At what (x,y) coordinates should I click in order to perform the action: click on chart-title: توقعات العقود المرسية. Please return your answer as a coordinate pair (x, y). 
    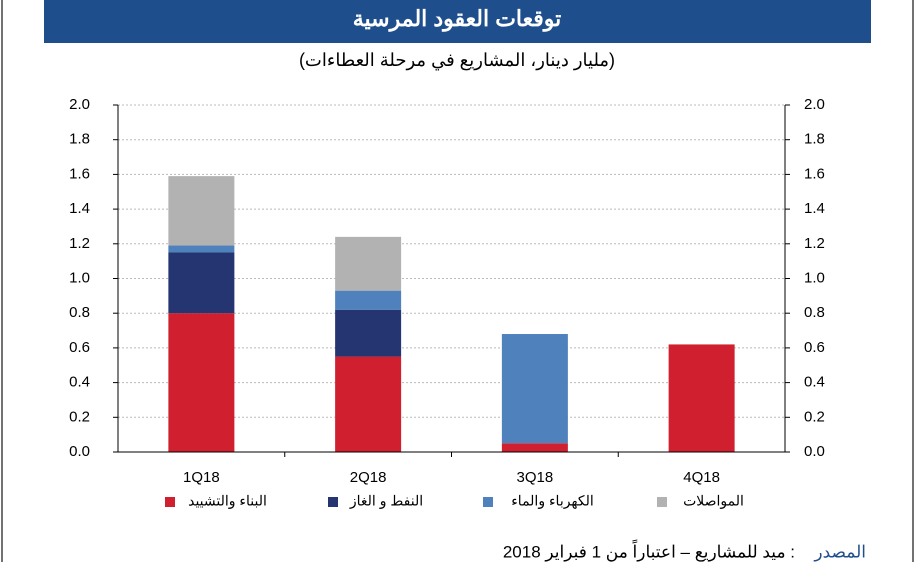
    Looking at the image, I should click on (457, 19).